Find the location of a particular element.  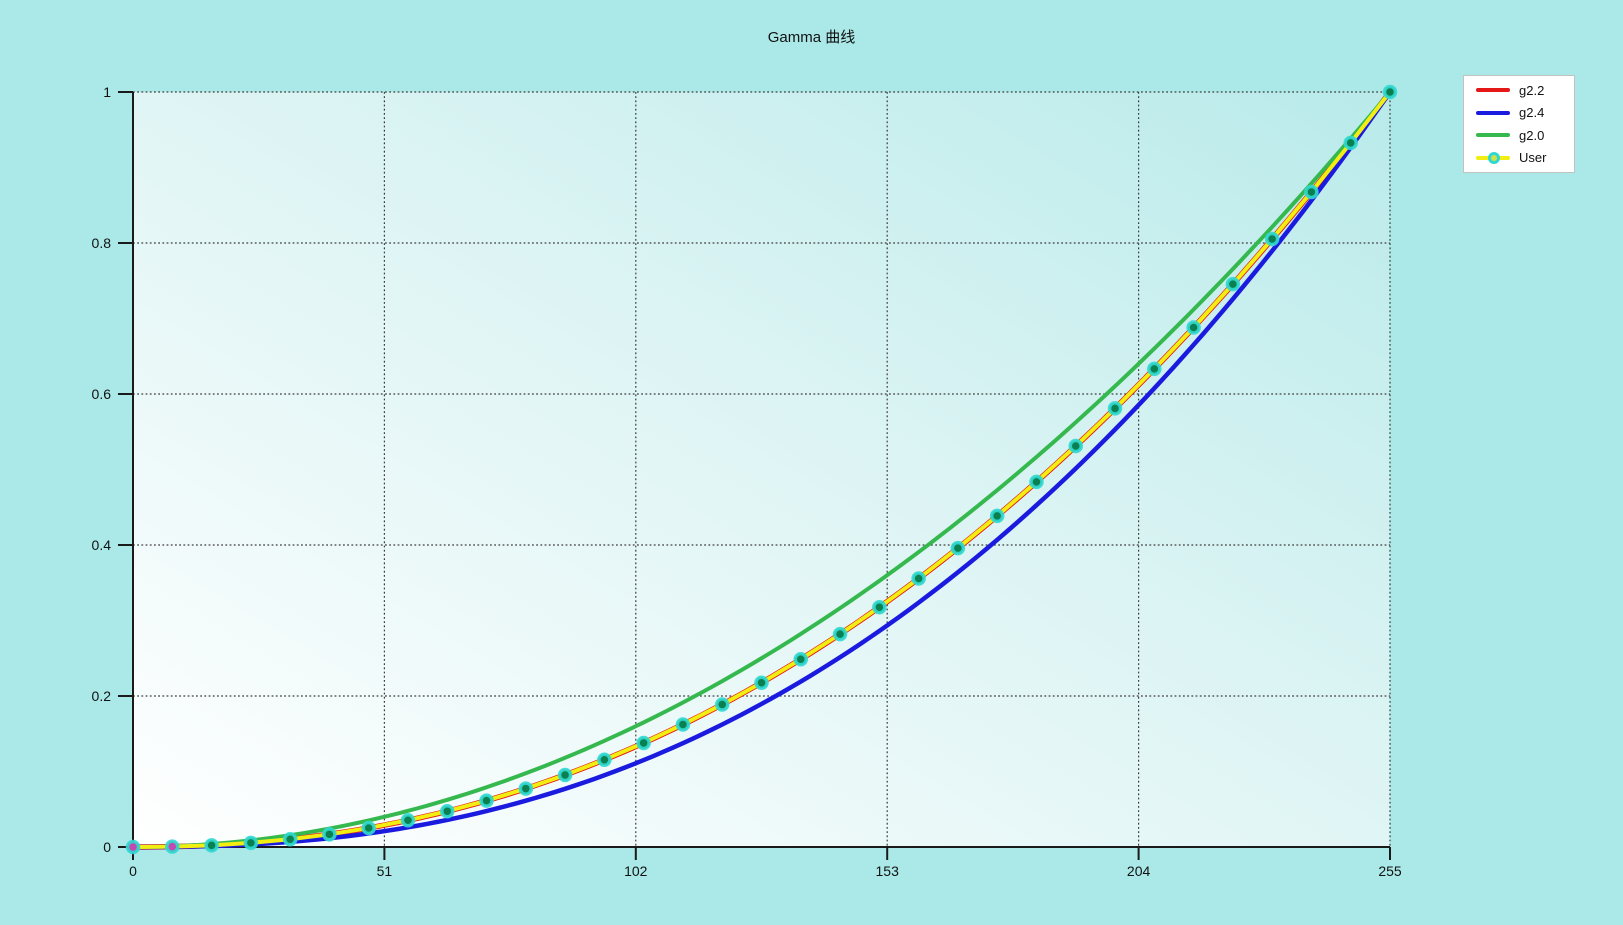

x-tick-label: 153 is located at coordinates (887, 871).